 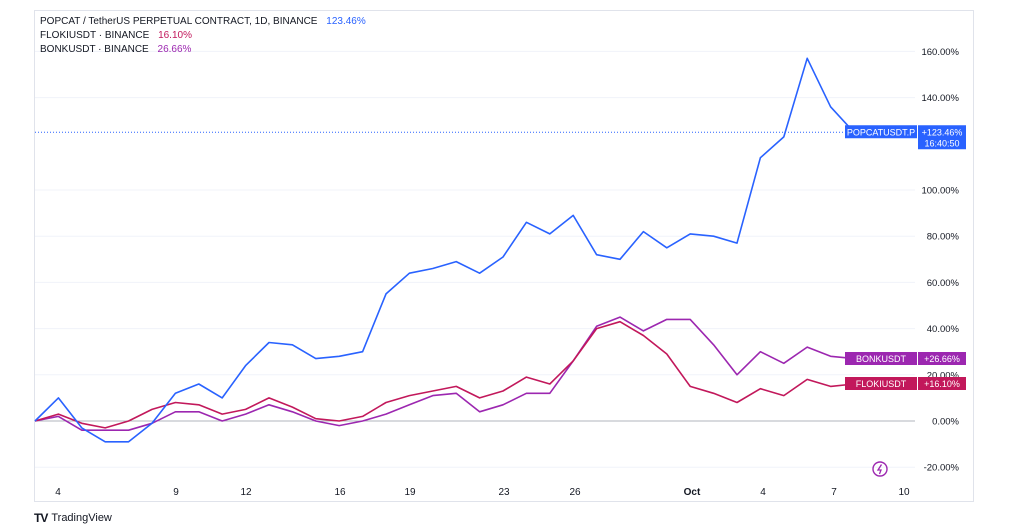 I want to click on legend-bonk: BONKUSDT · BINANCE 26.66%, so click(x=115, y=49).